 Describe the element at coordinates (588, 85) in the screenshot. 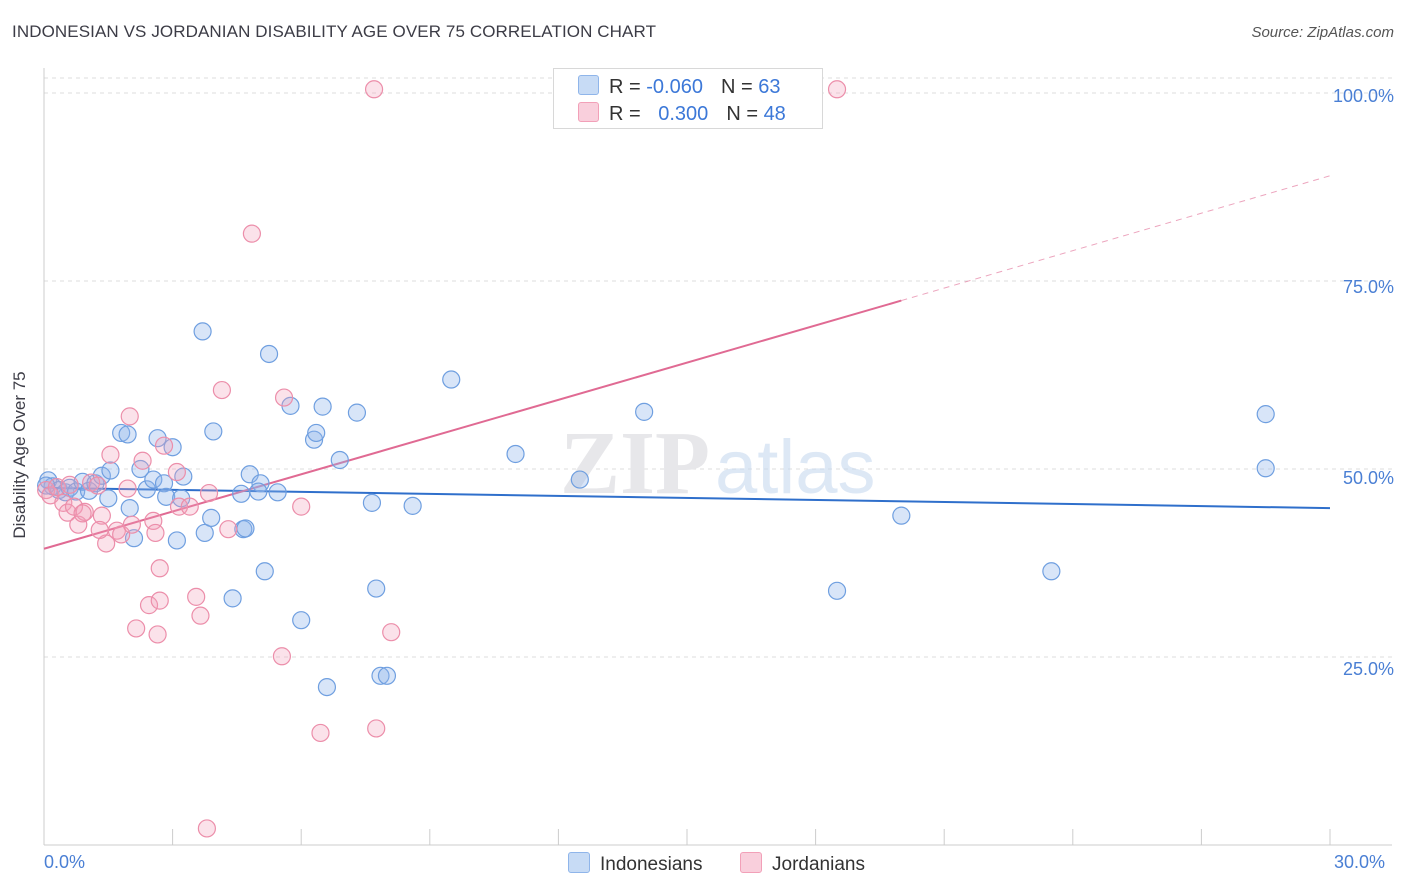

I see `indonesians-swatch` at that location.